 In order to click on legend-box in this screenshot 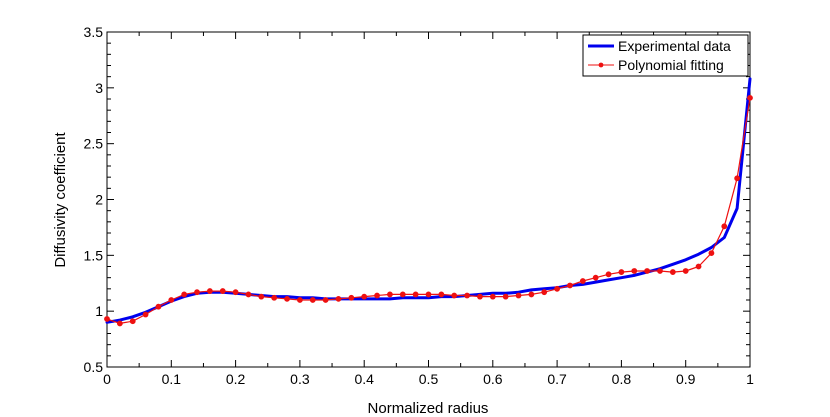, I will do `click(665, 55)`.